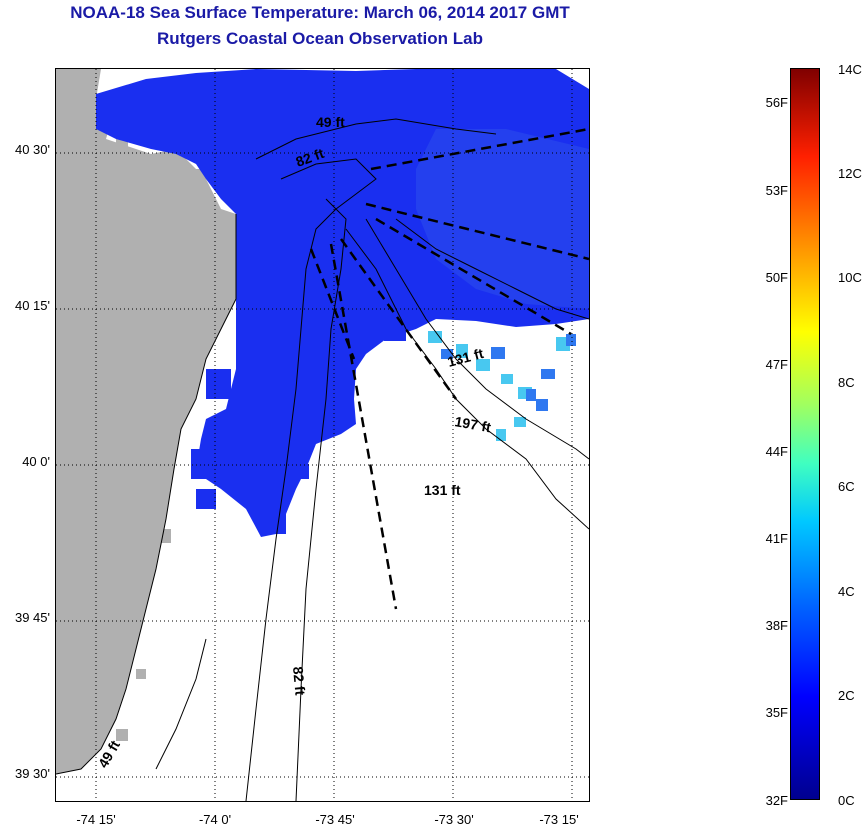 Image resolution: width=864 pixels, height=832 pixels. Describe the element at coordinates (846, 591) in the screenshot. I see `colorbar-celsius-label: 4C` at that location.